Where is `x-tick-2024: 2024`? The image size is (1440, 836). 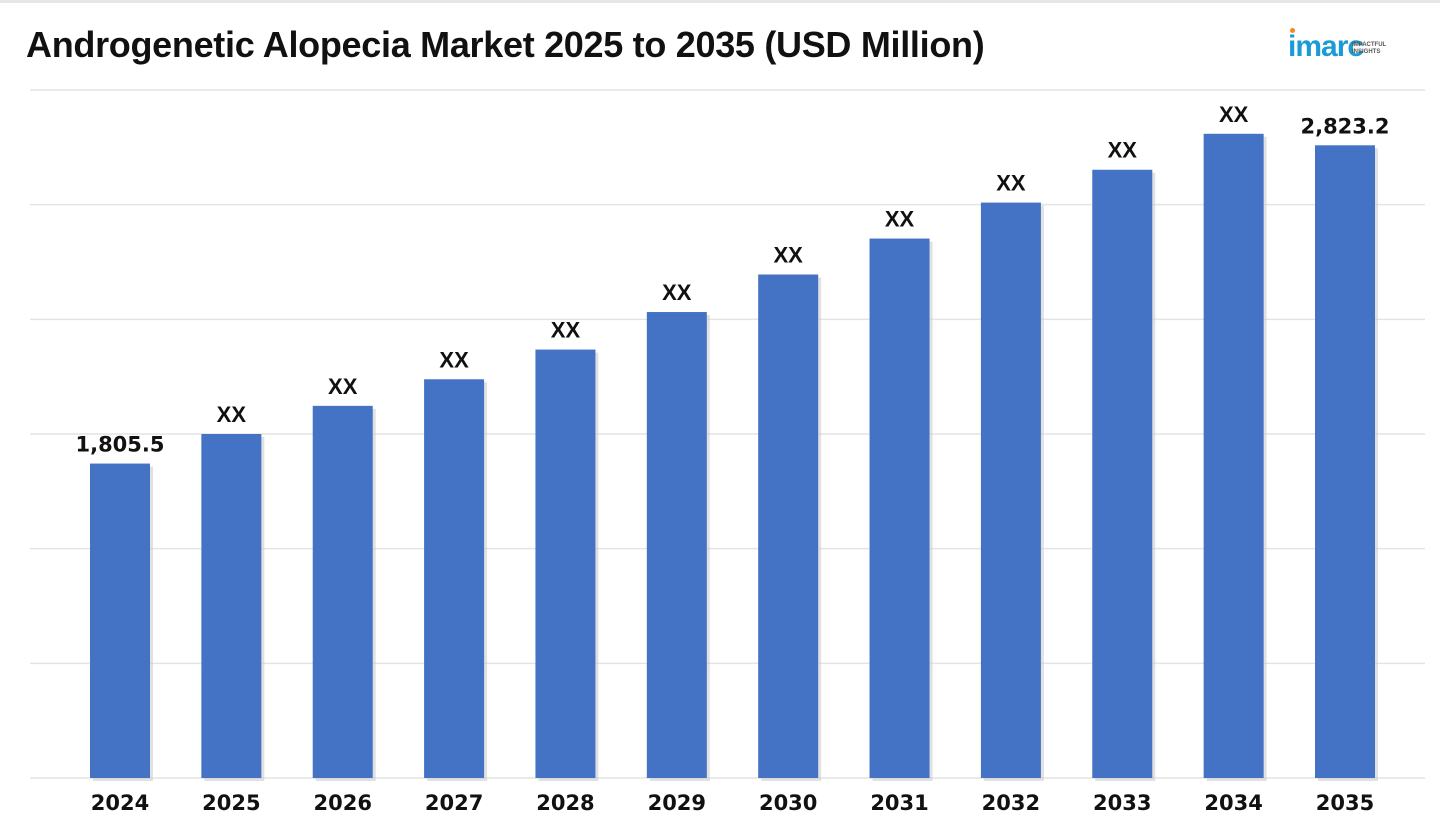
x-tick-2024: 2024 is located at coordinates (120, 803).